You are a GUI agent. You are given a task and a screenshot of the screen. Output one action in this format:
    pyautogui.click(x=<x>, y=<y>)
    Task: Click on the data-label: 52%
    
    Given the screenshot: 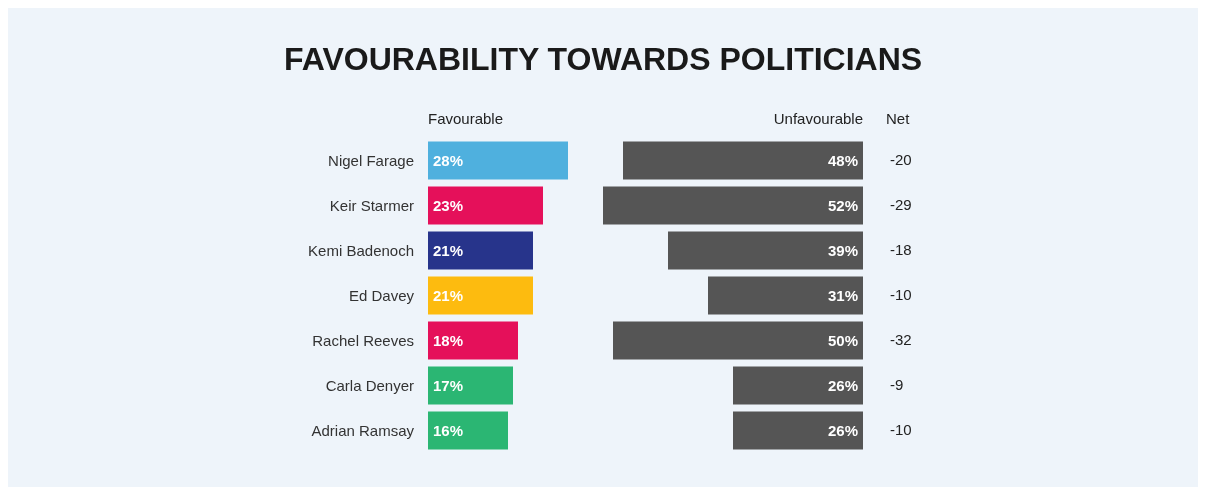 What is the action you would take?
    pyautogui.click(x=842, y=205)
    